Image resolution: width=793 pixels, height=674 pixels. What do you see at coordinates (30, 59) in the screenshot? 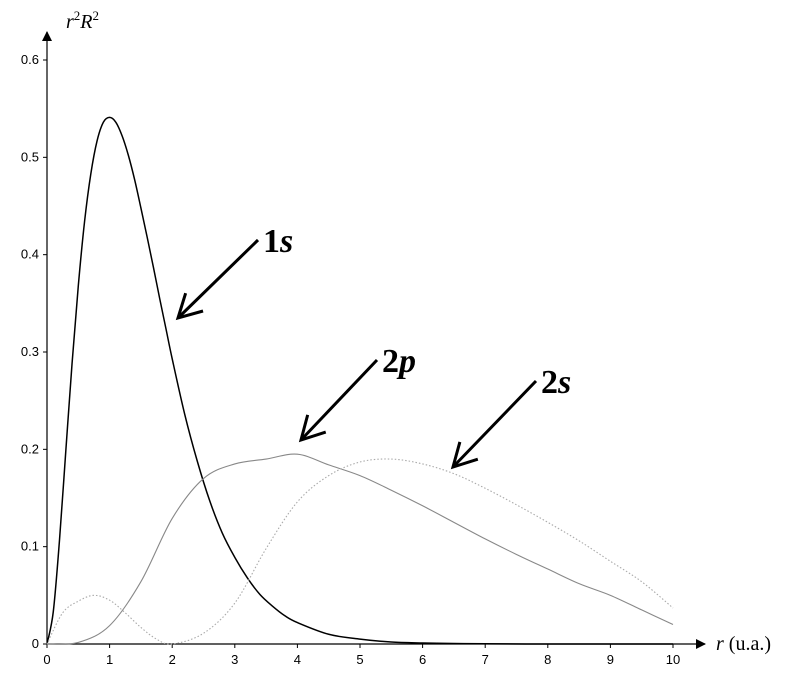
I see `y-tick-label: 0.6` at bounding box center [30, 59].